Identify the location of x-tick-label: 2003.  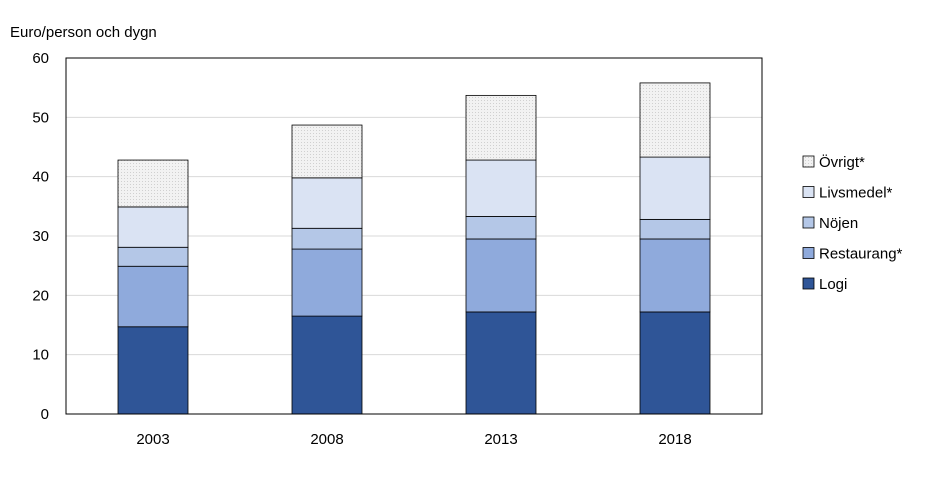
(152, 439).